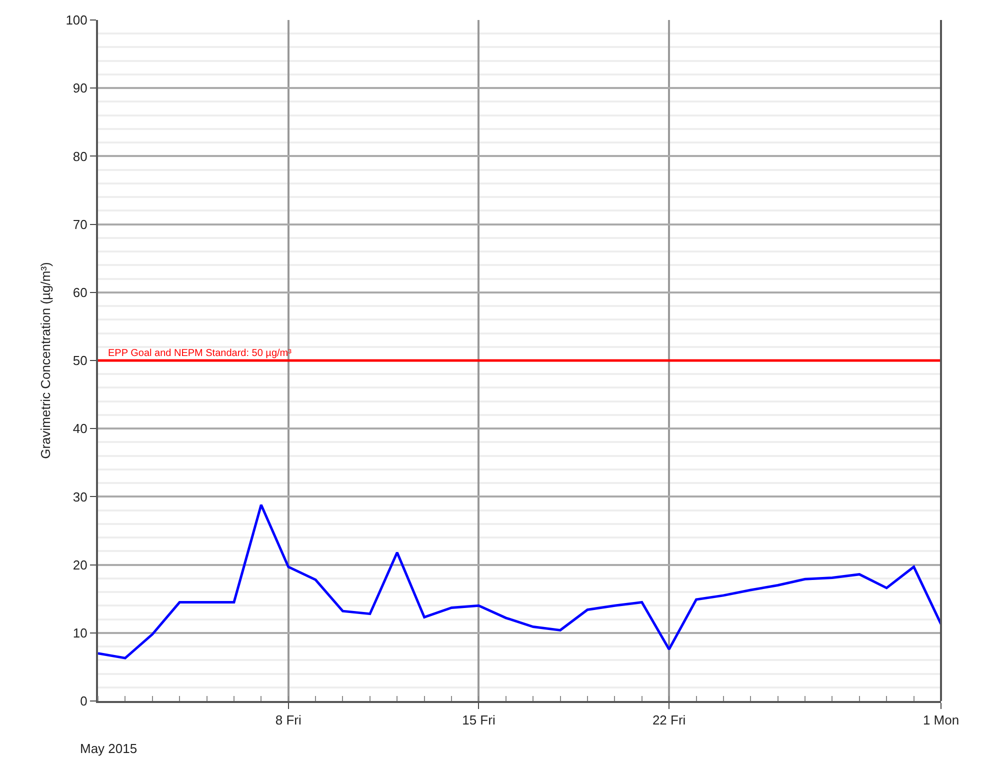  What do you see at coordinates (80, 292) in the screenshot?
I see `y-tick-label: 60` at bounding box center [80, 292].